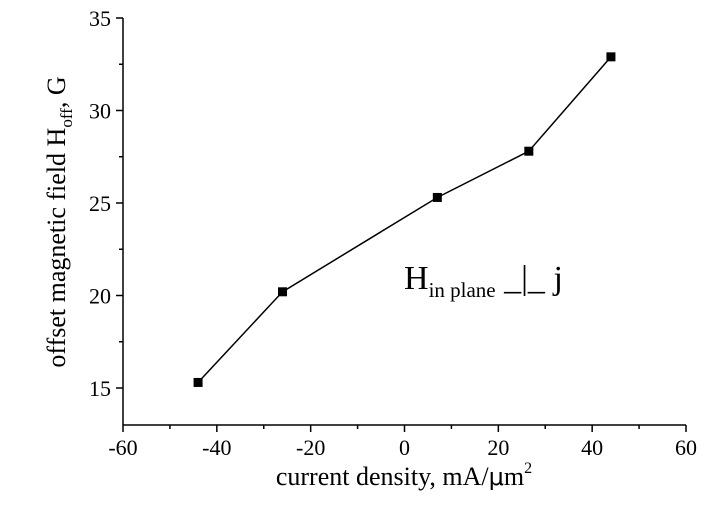  I want to click on x-tick-label: 0, so click(404, 447).